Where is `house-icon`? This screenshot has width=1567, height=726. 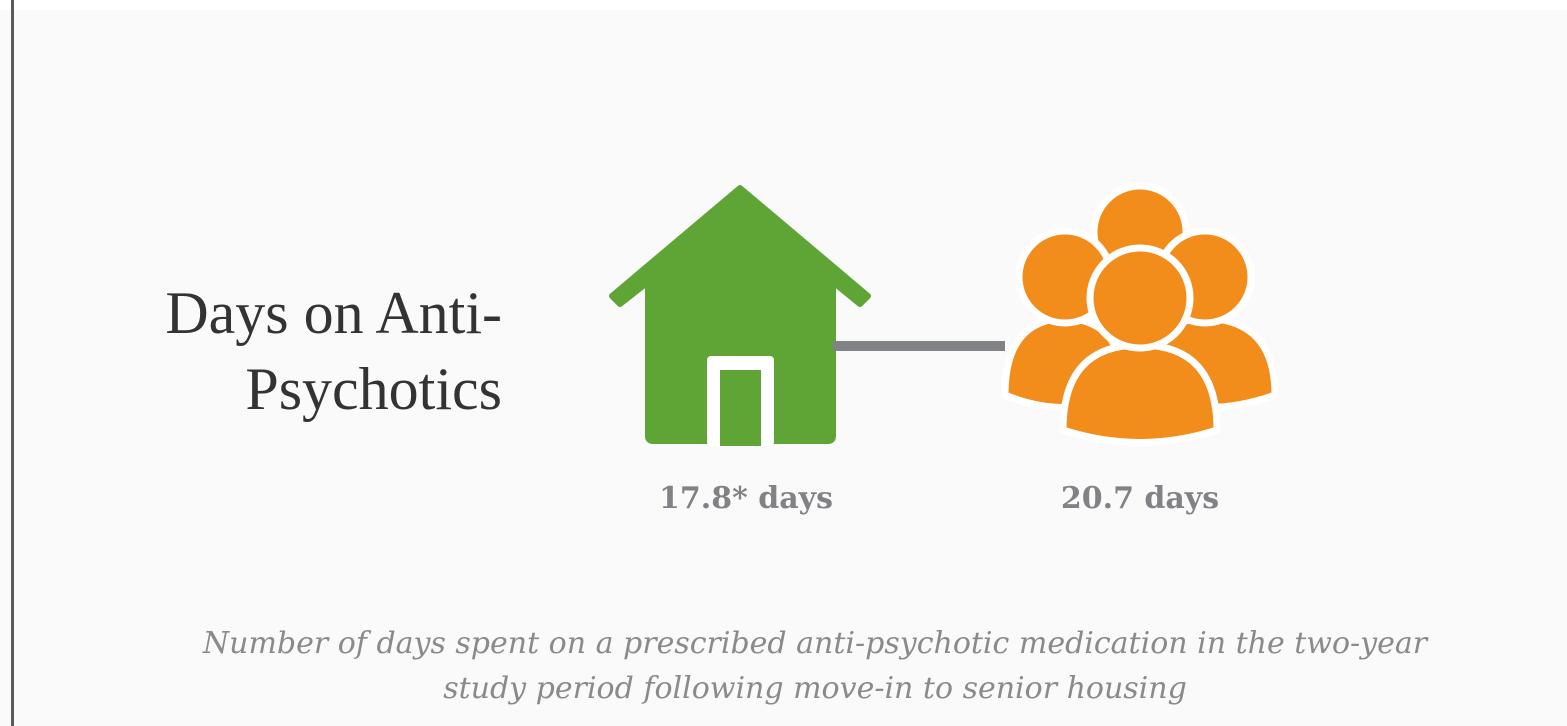 house-icon is located at coordinates (740, 315).